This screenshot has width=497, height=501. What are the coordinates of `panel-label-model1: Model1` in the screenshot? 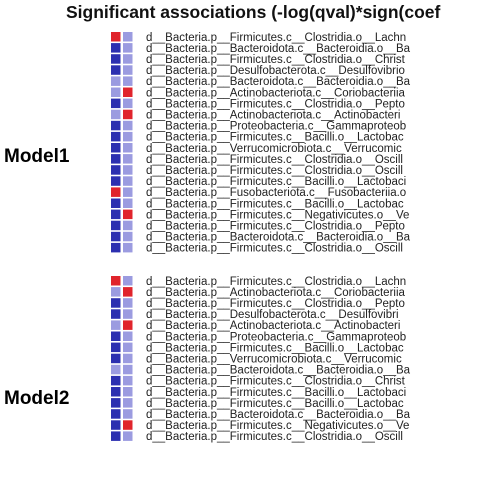 It's located at (37, 156).